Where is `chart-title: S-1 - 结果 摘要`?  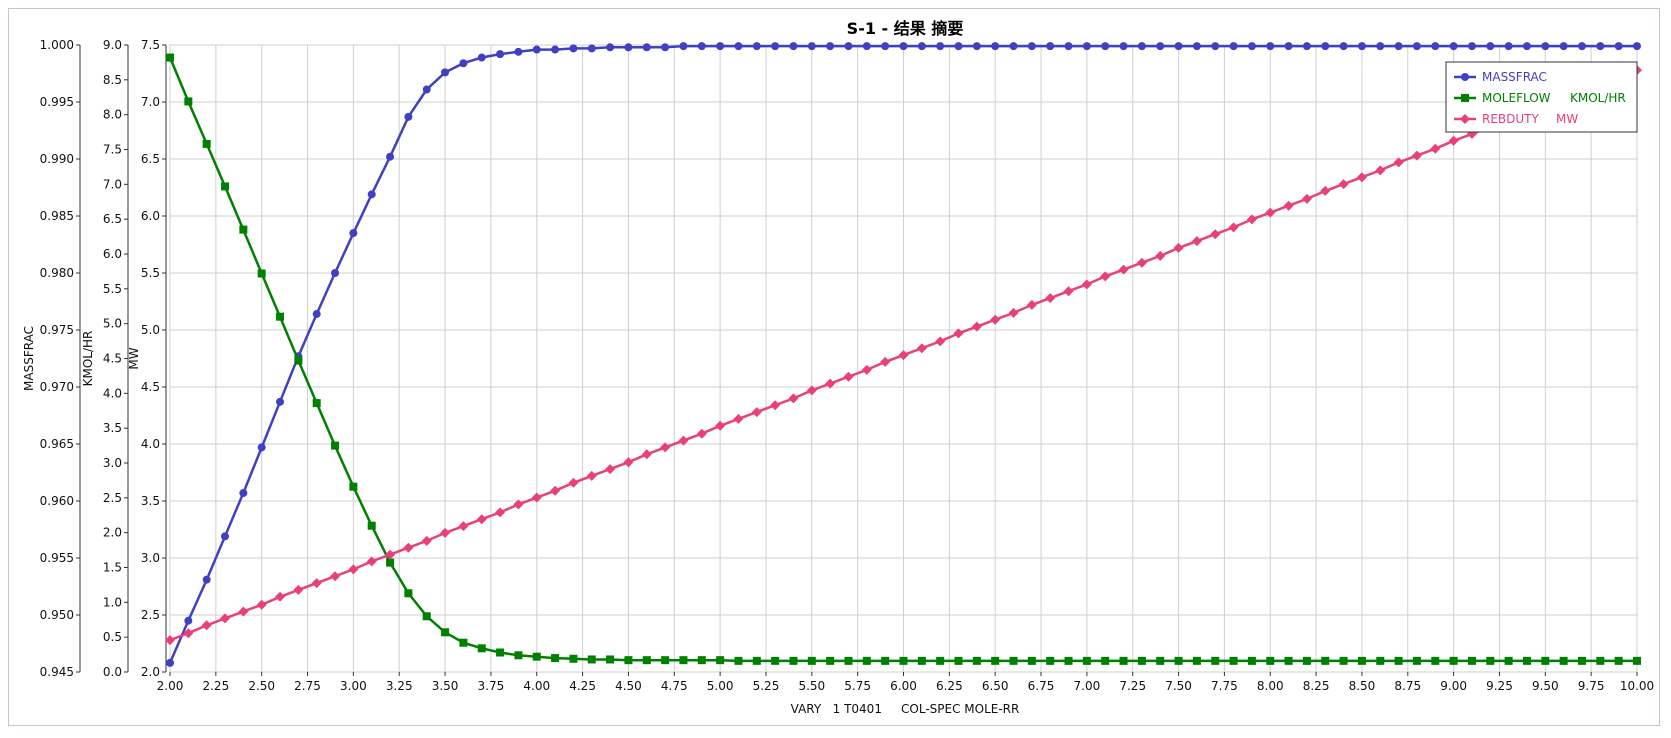 chart-title: S-1 - 结果 摘要 is located at coordinates (905, 28).